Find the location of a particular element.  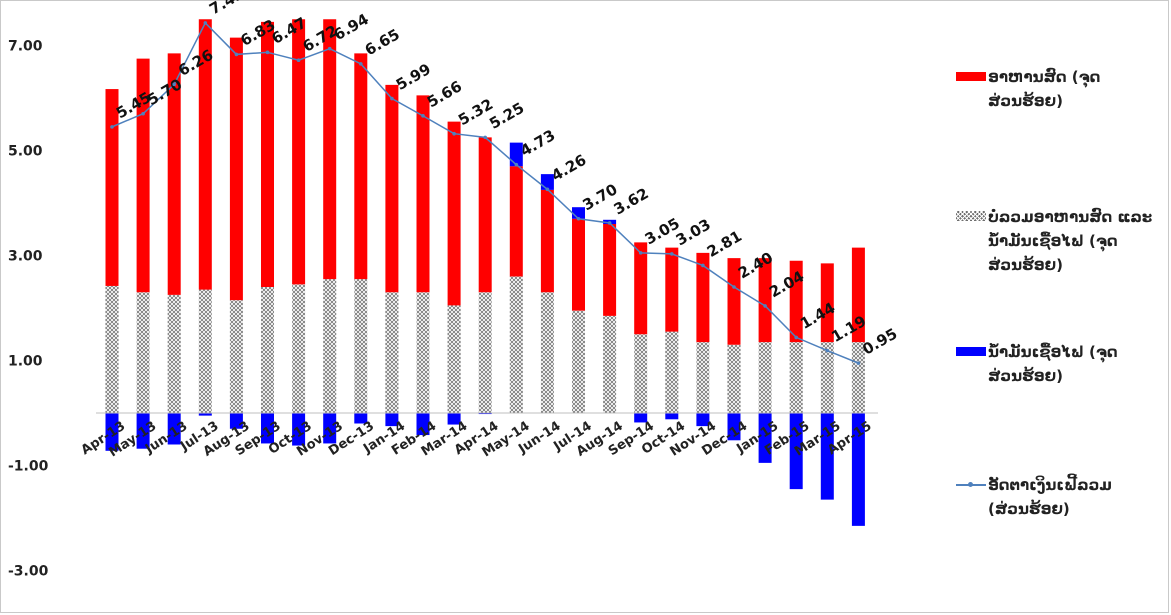

data-label: 6.94 is located at coordinates (351, 27).